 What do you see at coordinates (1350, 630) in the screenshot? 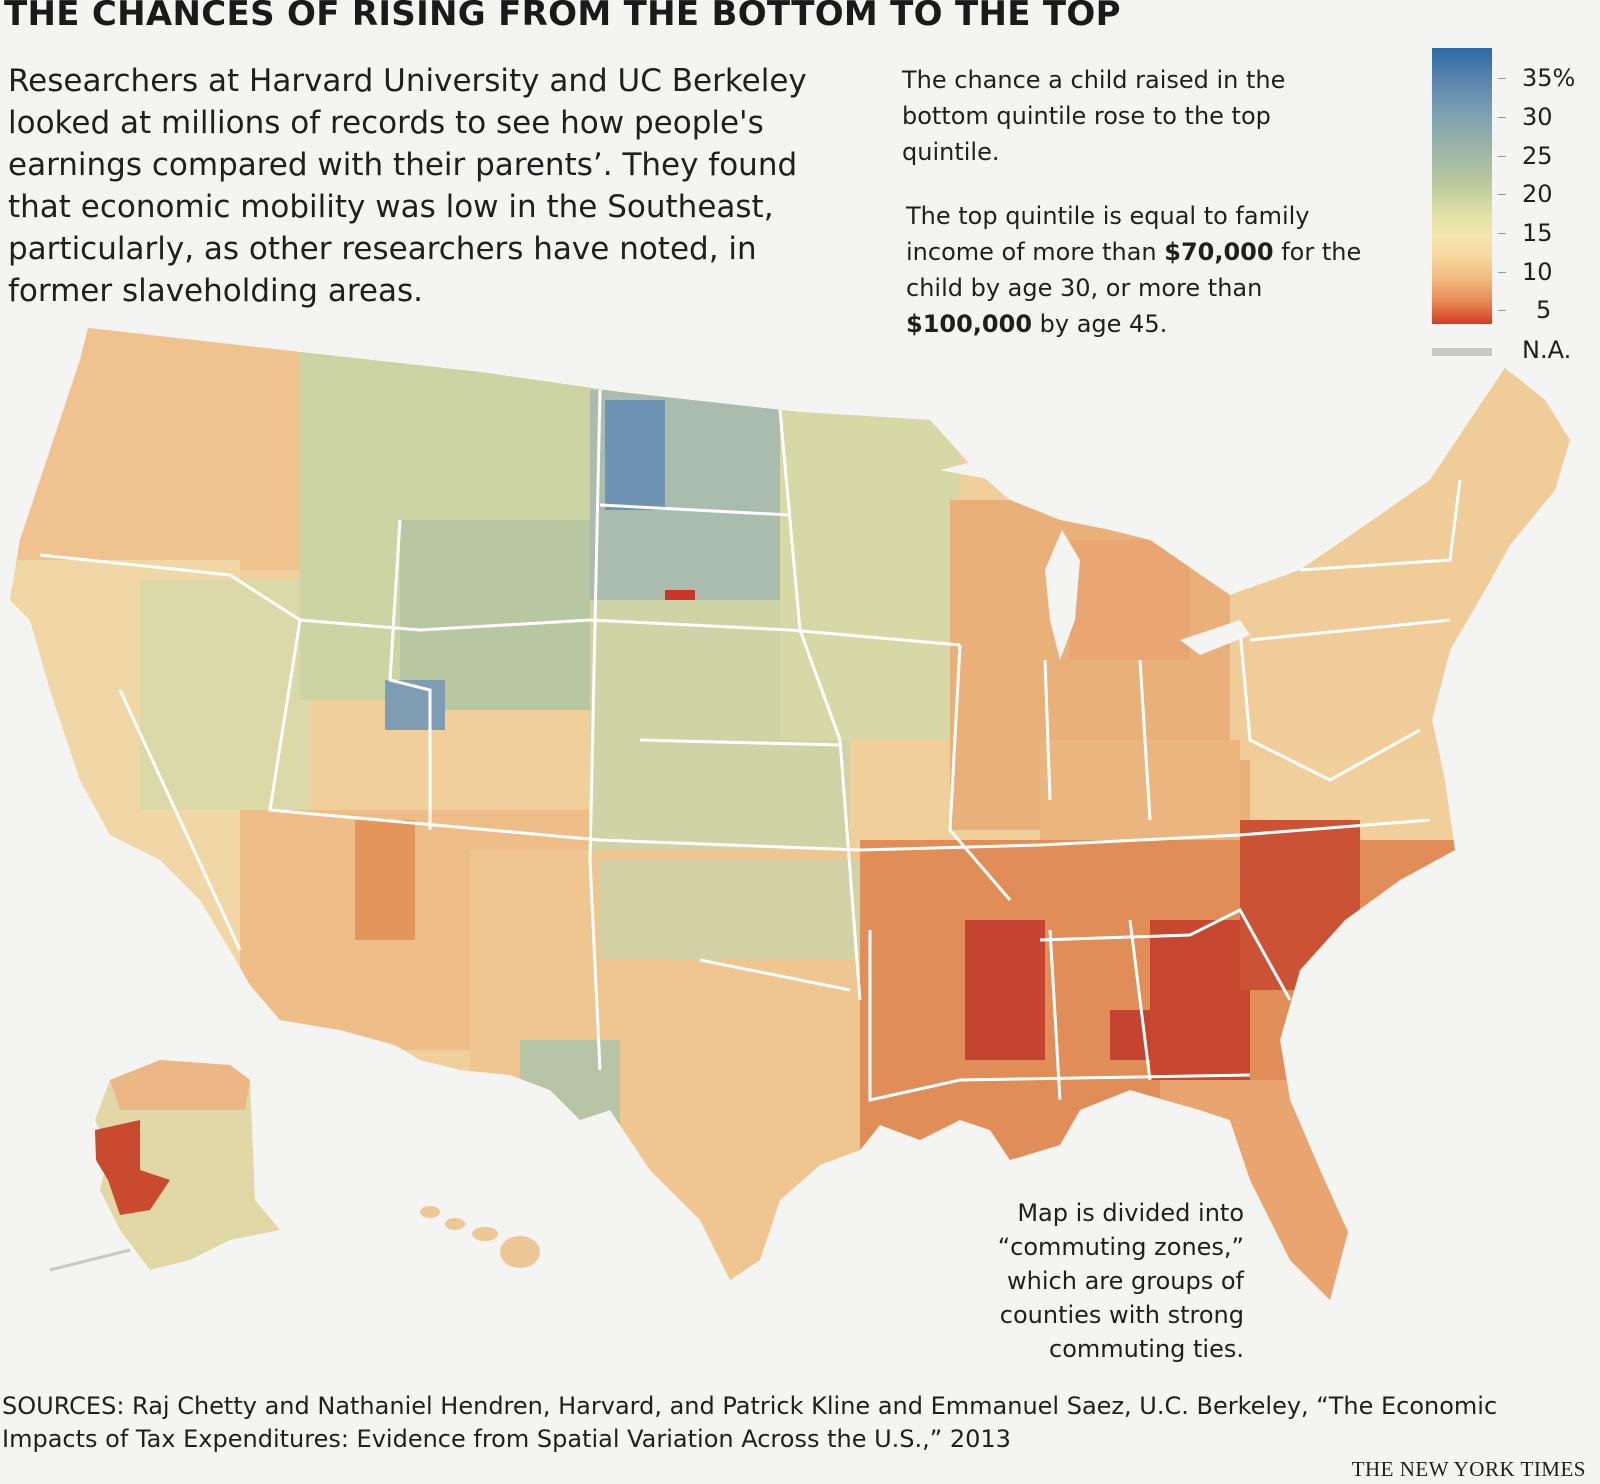
I see `border-lower-northeast` at bounding box center [1350, 630].